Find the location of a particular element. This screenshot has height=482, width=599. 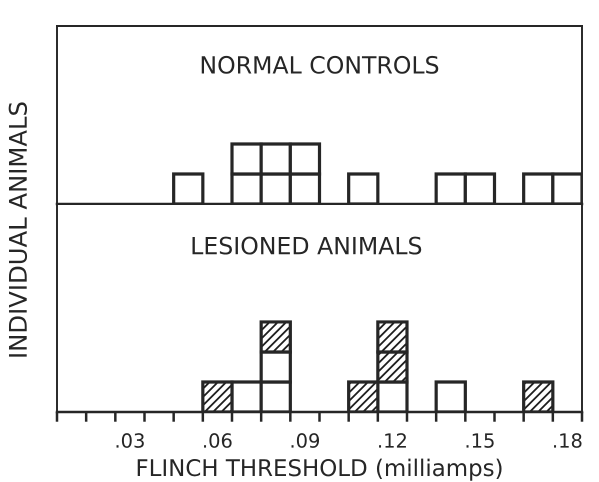

x-tick-label: .18 is located at coordinates (568, 440).